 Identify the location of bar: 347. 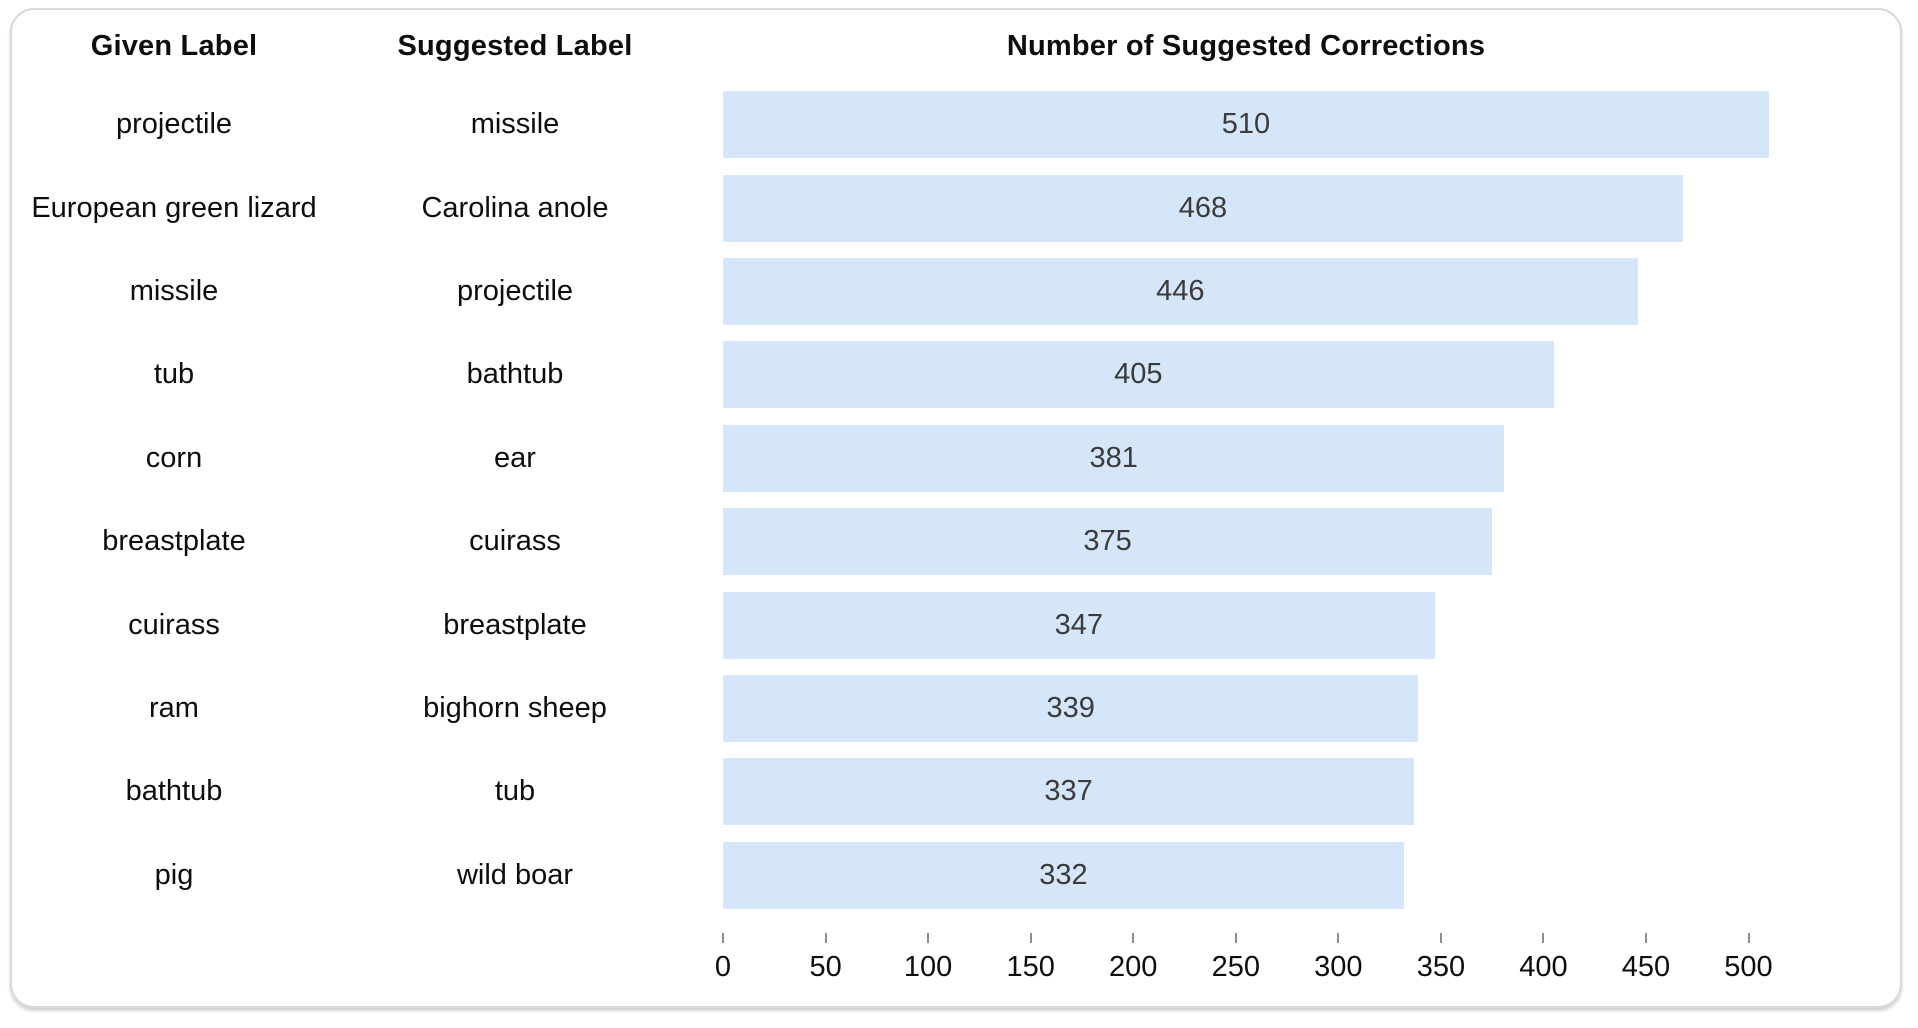
(1079, 625).